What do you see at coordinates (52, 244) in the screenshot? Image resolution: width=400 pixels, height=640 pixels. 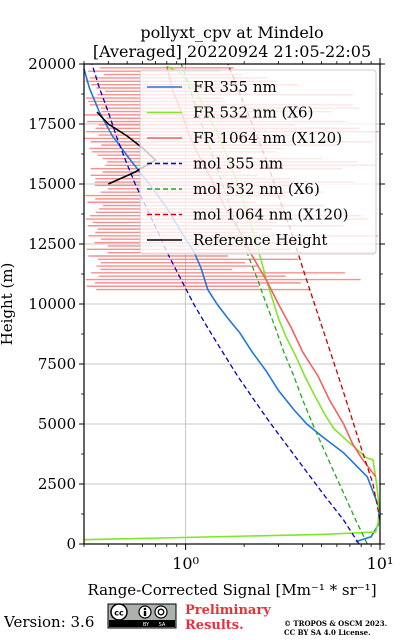 I see `y-tick-label: 12500` at bounding box center [52, 244].